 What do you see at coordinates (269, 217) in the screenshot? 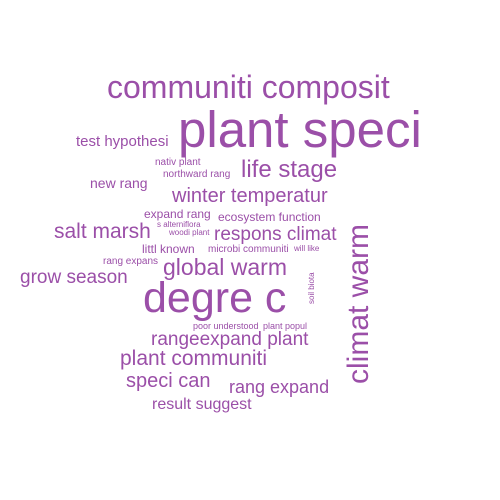
I see `word-ecosystem-function: ecosystem function` at bounding box center [269, 217].